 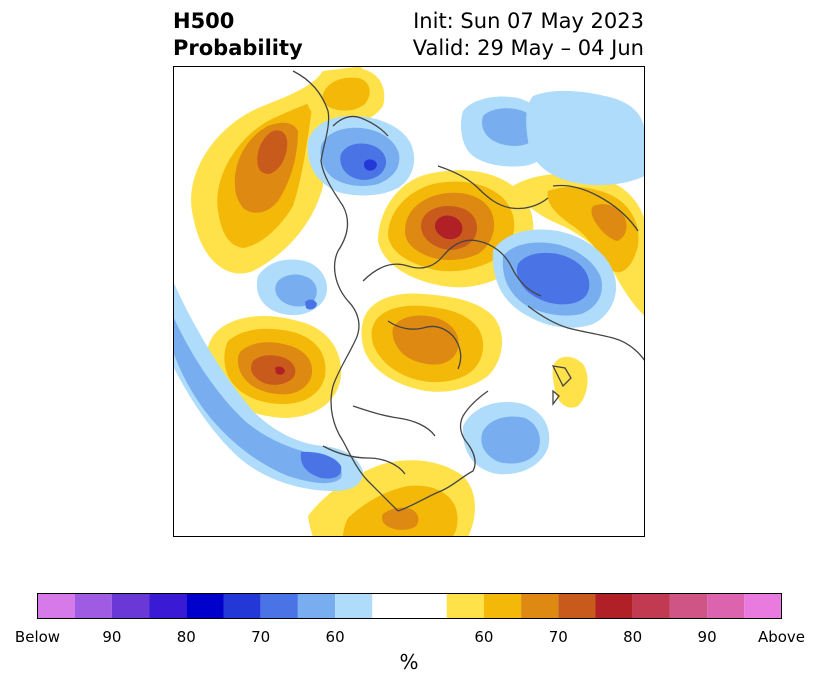 What do you see at coordinates (238, 35) in the screenshot?
I see `plot-title-left: H500 Probability` at bounding box center [238, 35].